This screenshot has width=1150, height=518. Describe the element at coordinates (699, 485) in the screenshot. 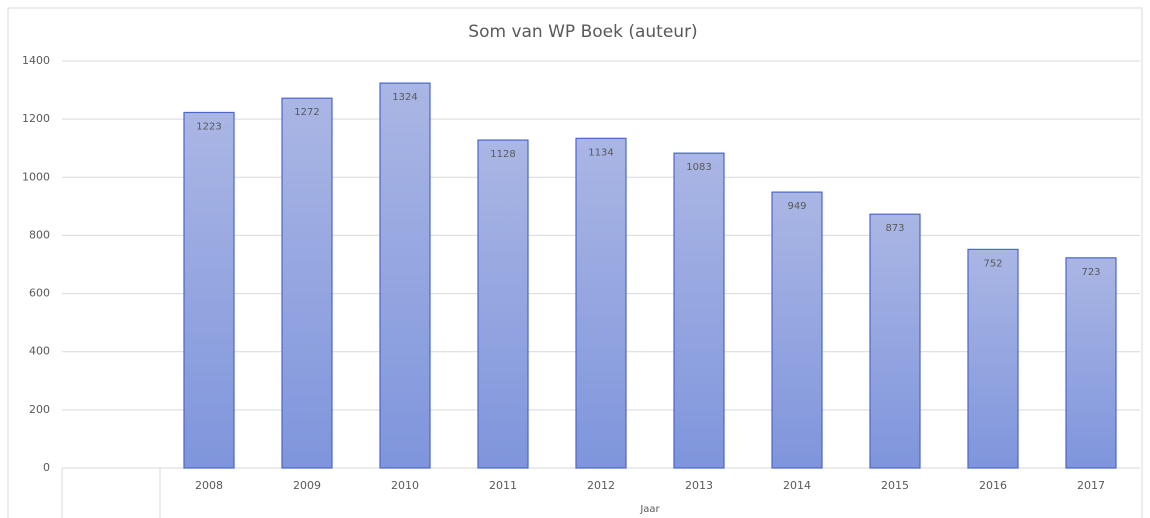

I see `x-tick-label: 2013` at that location.